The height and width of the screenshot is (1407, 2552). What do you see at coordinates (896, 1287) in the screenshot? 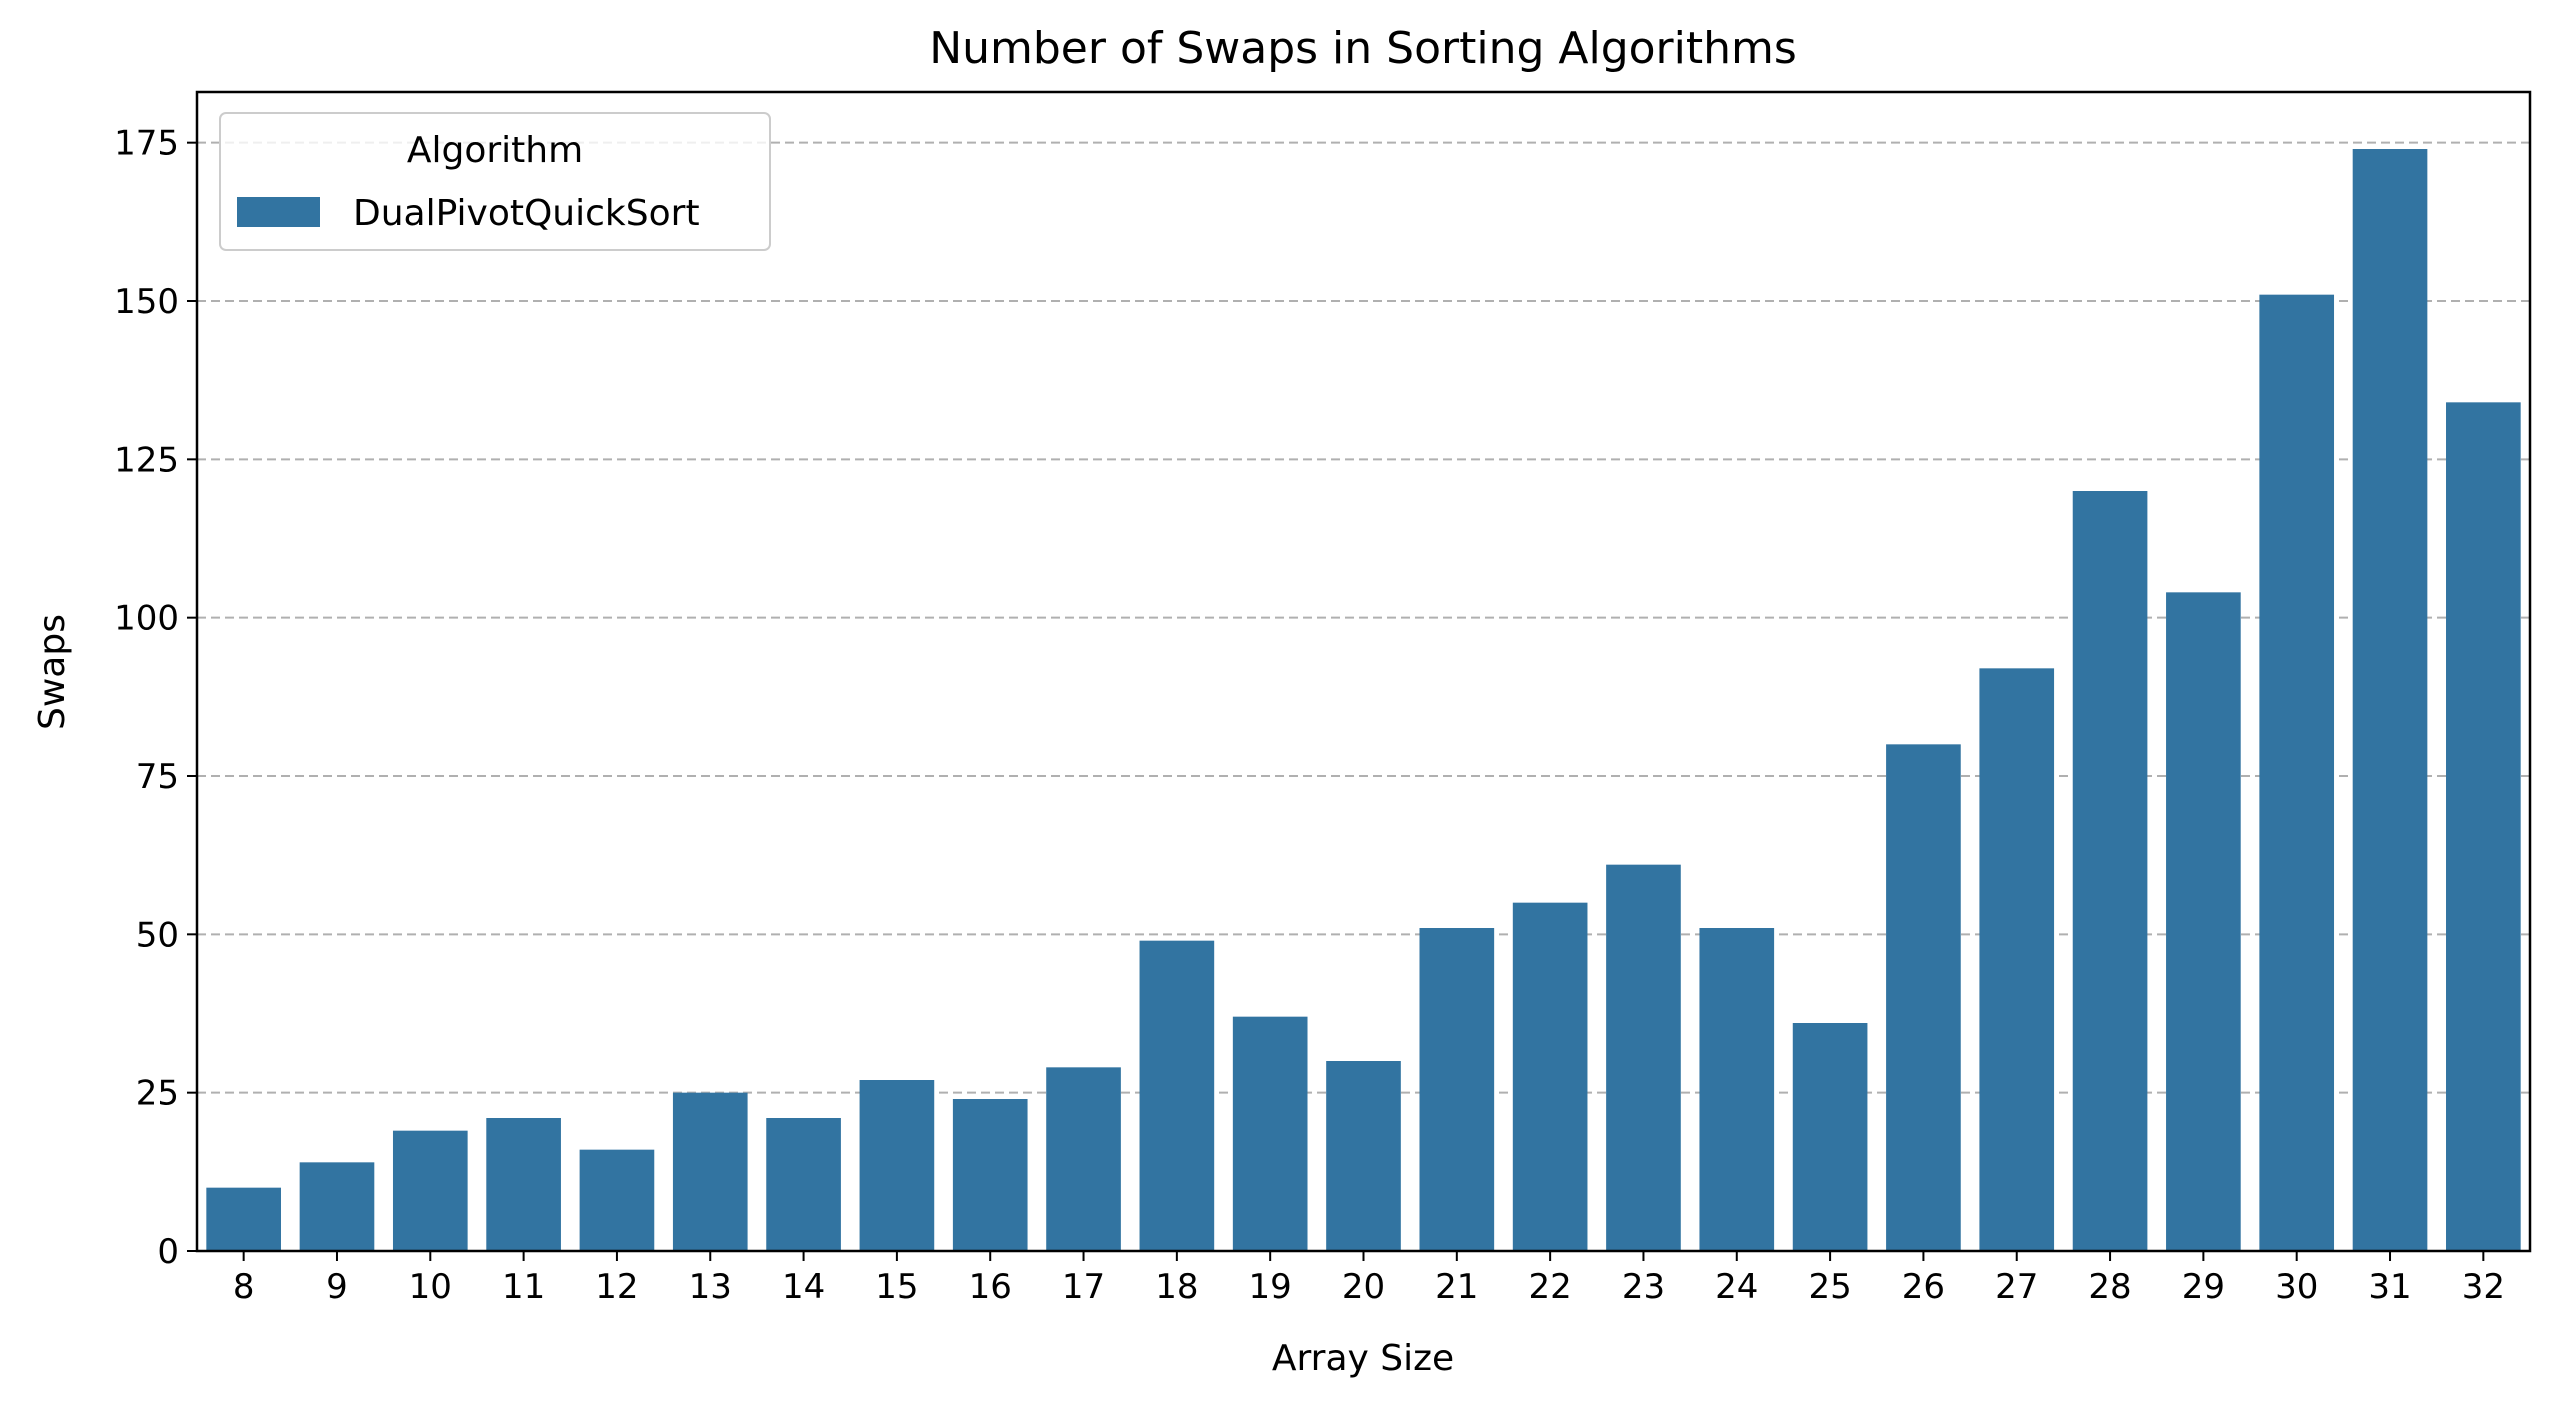
I see `x-tick-label: 15` at bounding box center [896, 1287].